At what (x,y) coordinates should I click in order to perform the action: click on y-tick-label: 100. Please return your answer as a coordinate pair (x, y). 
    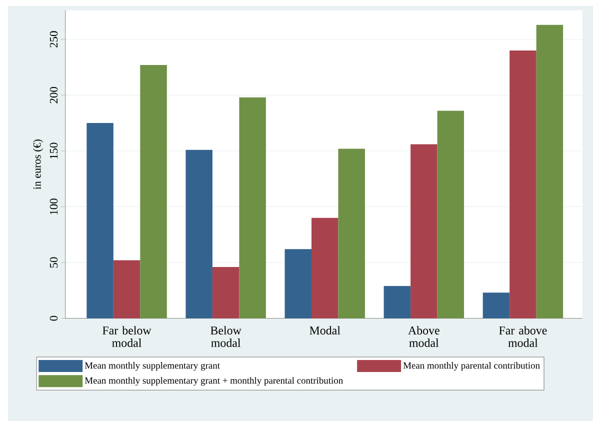
    Looking at the image, I should click on (54, 206).